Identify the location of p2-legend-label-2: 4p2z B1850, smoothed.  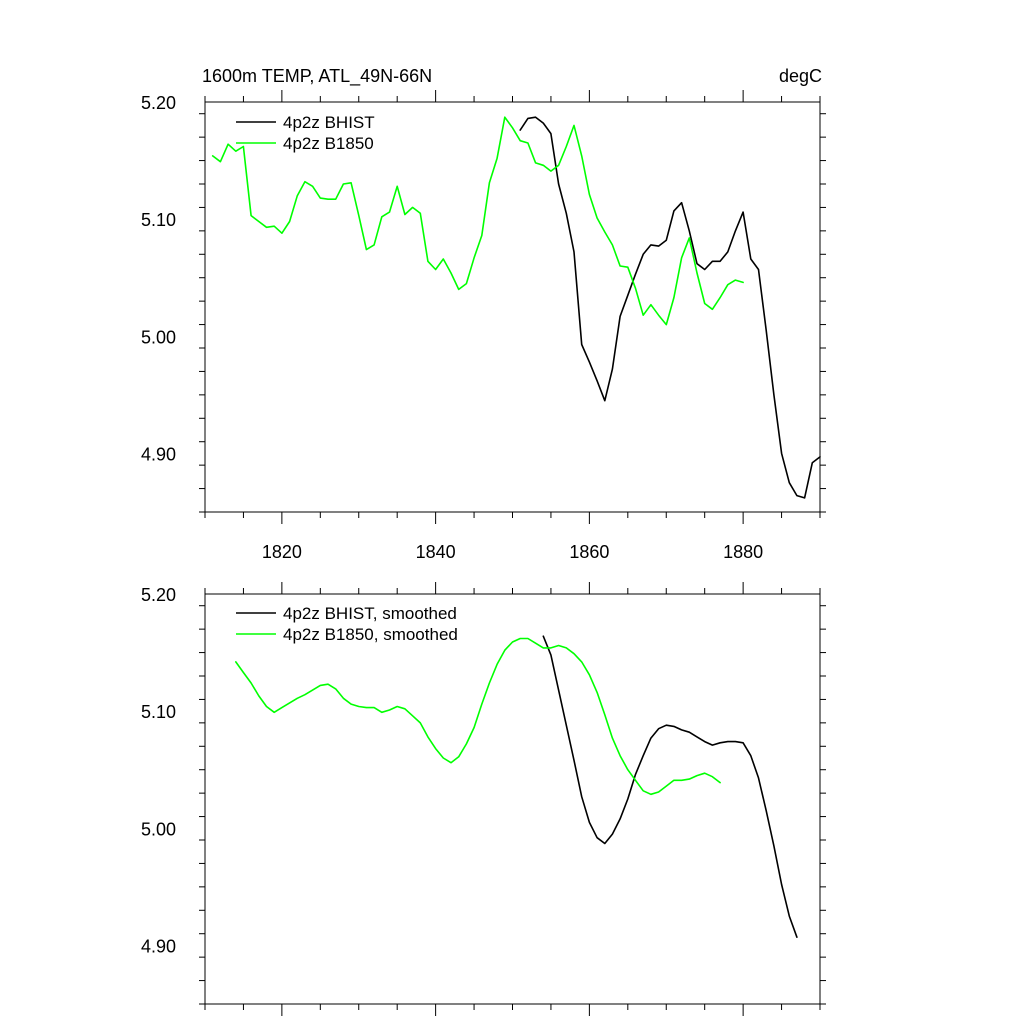
(370, 634).